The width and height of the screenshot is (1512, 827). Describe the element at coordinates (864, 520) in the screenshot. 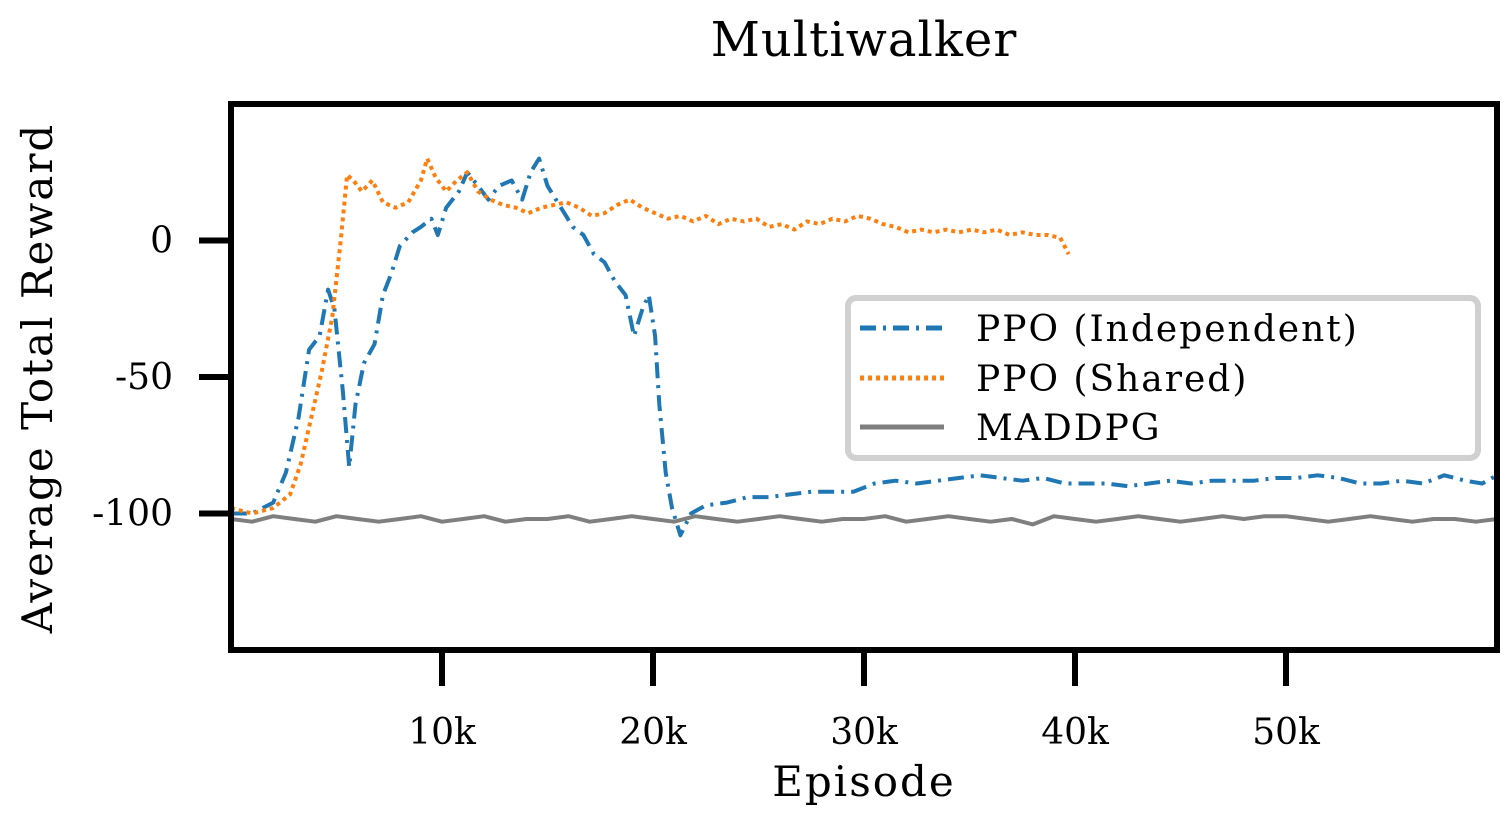

I see `series-line-maddpg` at that location.